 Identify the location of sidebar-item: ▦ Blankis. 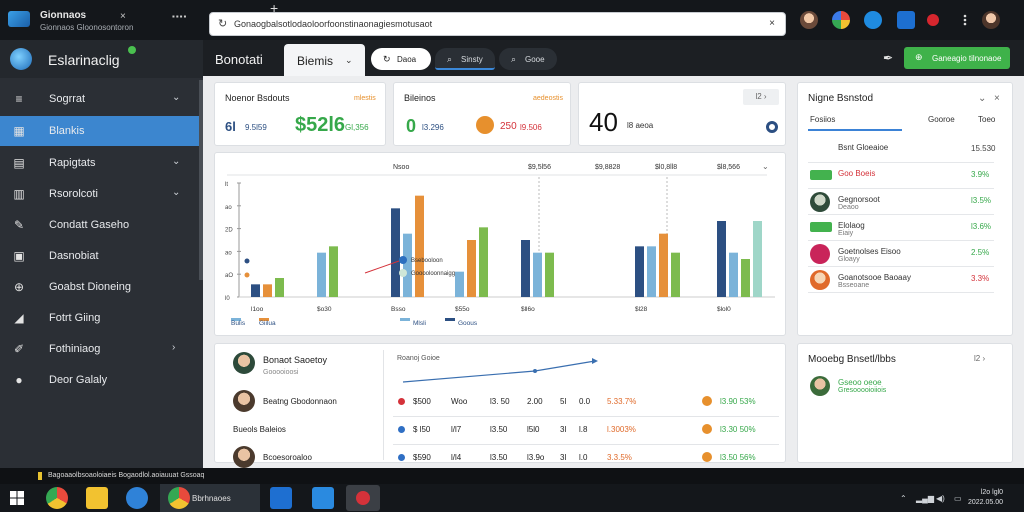
(100, 131).